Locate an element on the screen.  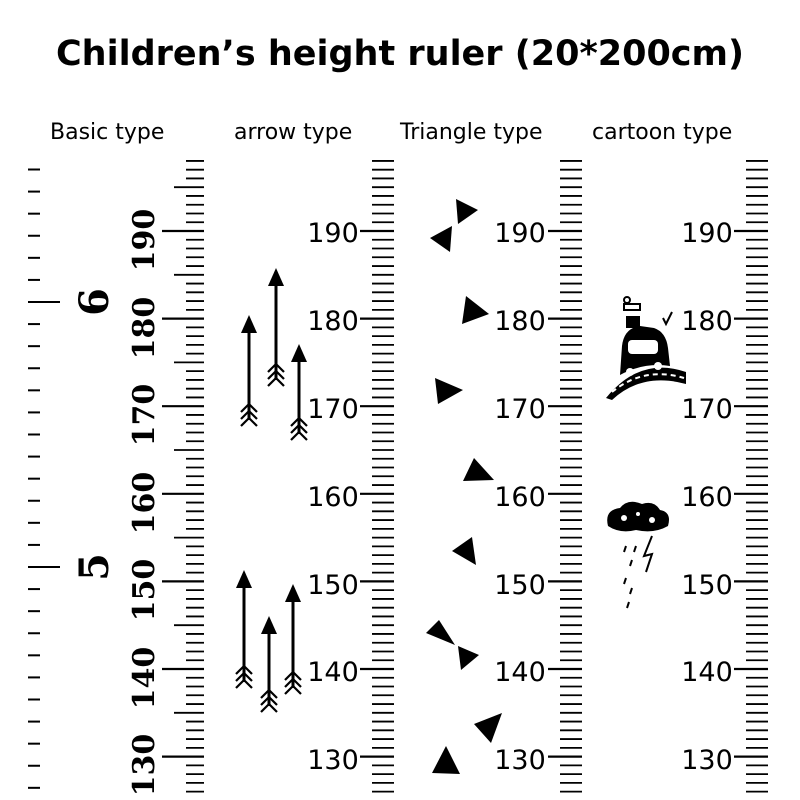
triangle-label-130: 130 is located at coordinates (520, 760).